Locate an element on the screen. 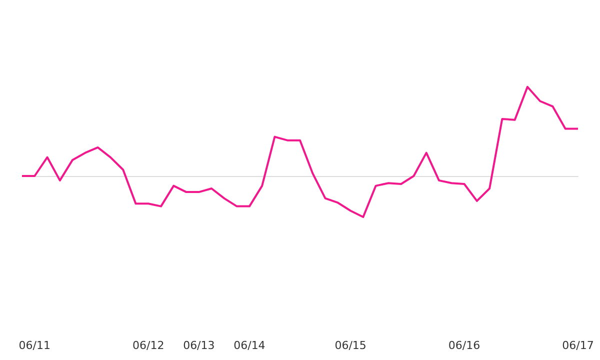  x-tick-label: 06/13 is located at coordinates (199, 345).